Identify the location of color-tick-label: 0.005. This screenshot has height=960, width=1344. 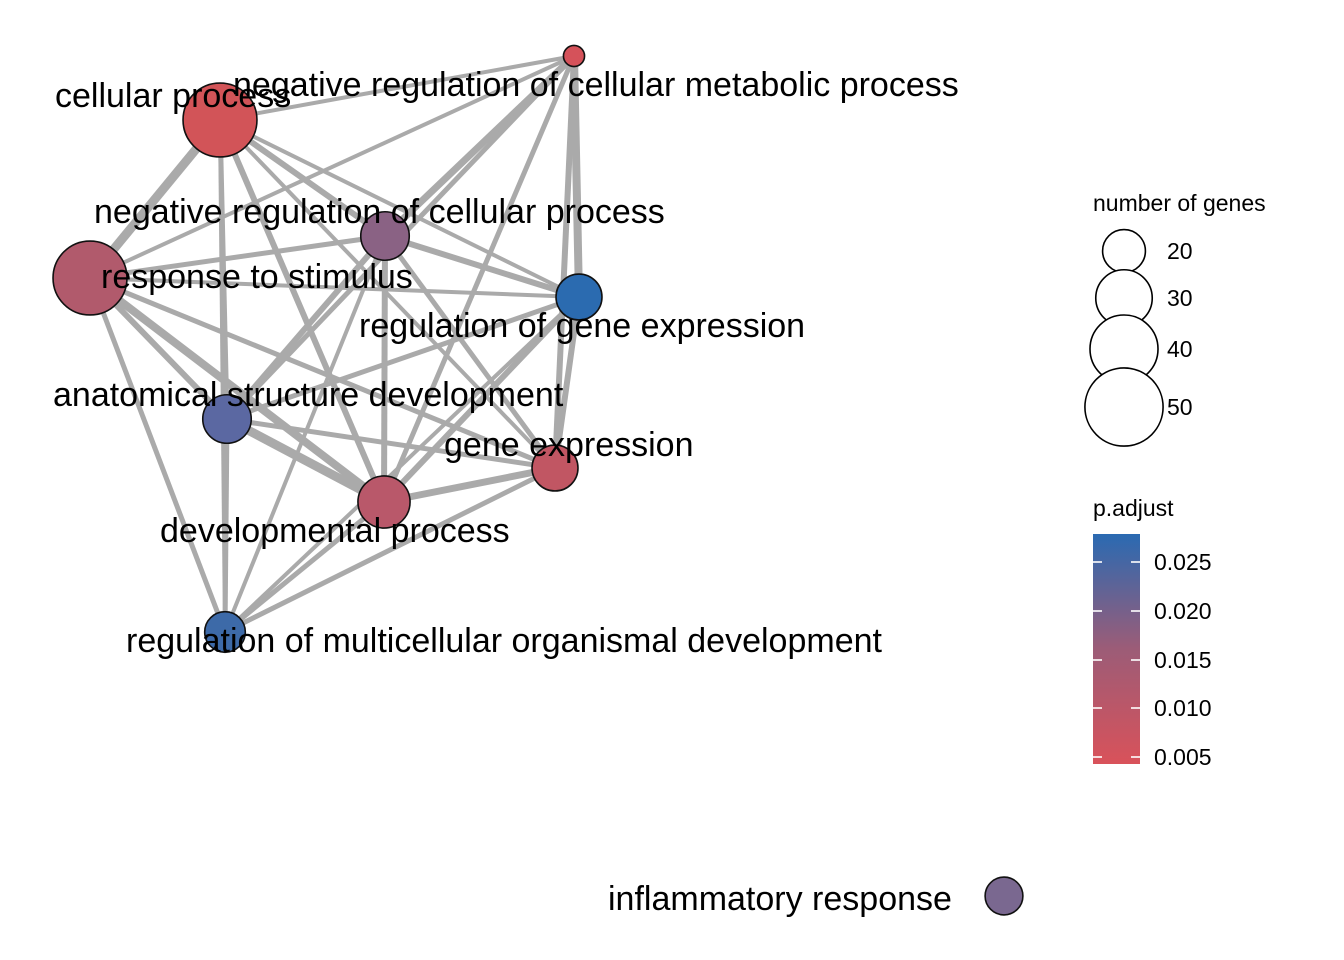
(1183, 757).